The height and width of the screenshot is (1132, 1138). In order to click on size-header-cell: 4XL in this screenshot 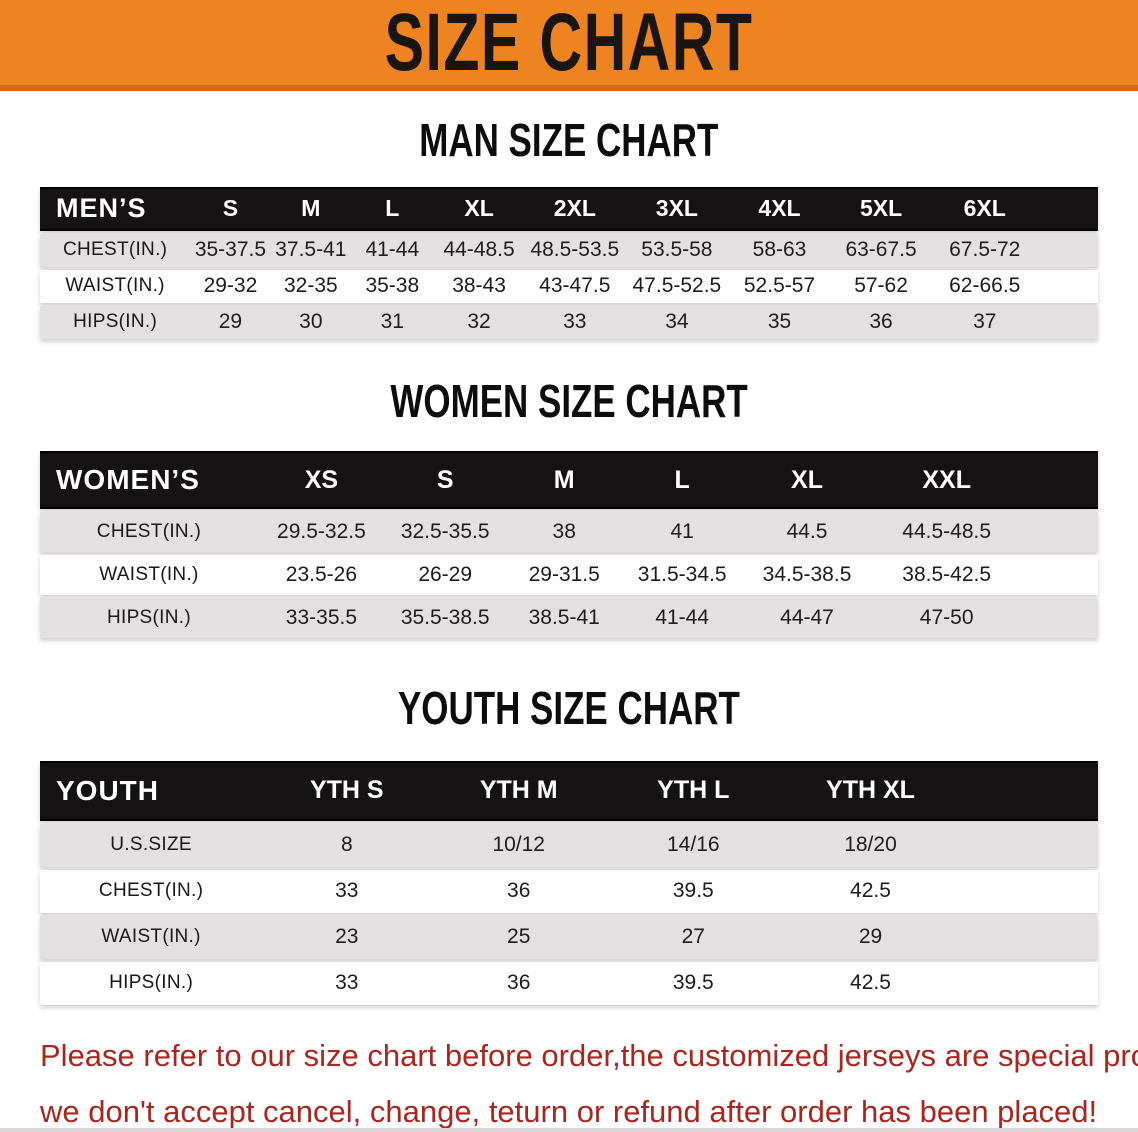, I will do `click(779, 208)`.